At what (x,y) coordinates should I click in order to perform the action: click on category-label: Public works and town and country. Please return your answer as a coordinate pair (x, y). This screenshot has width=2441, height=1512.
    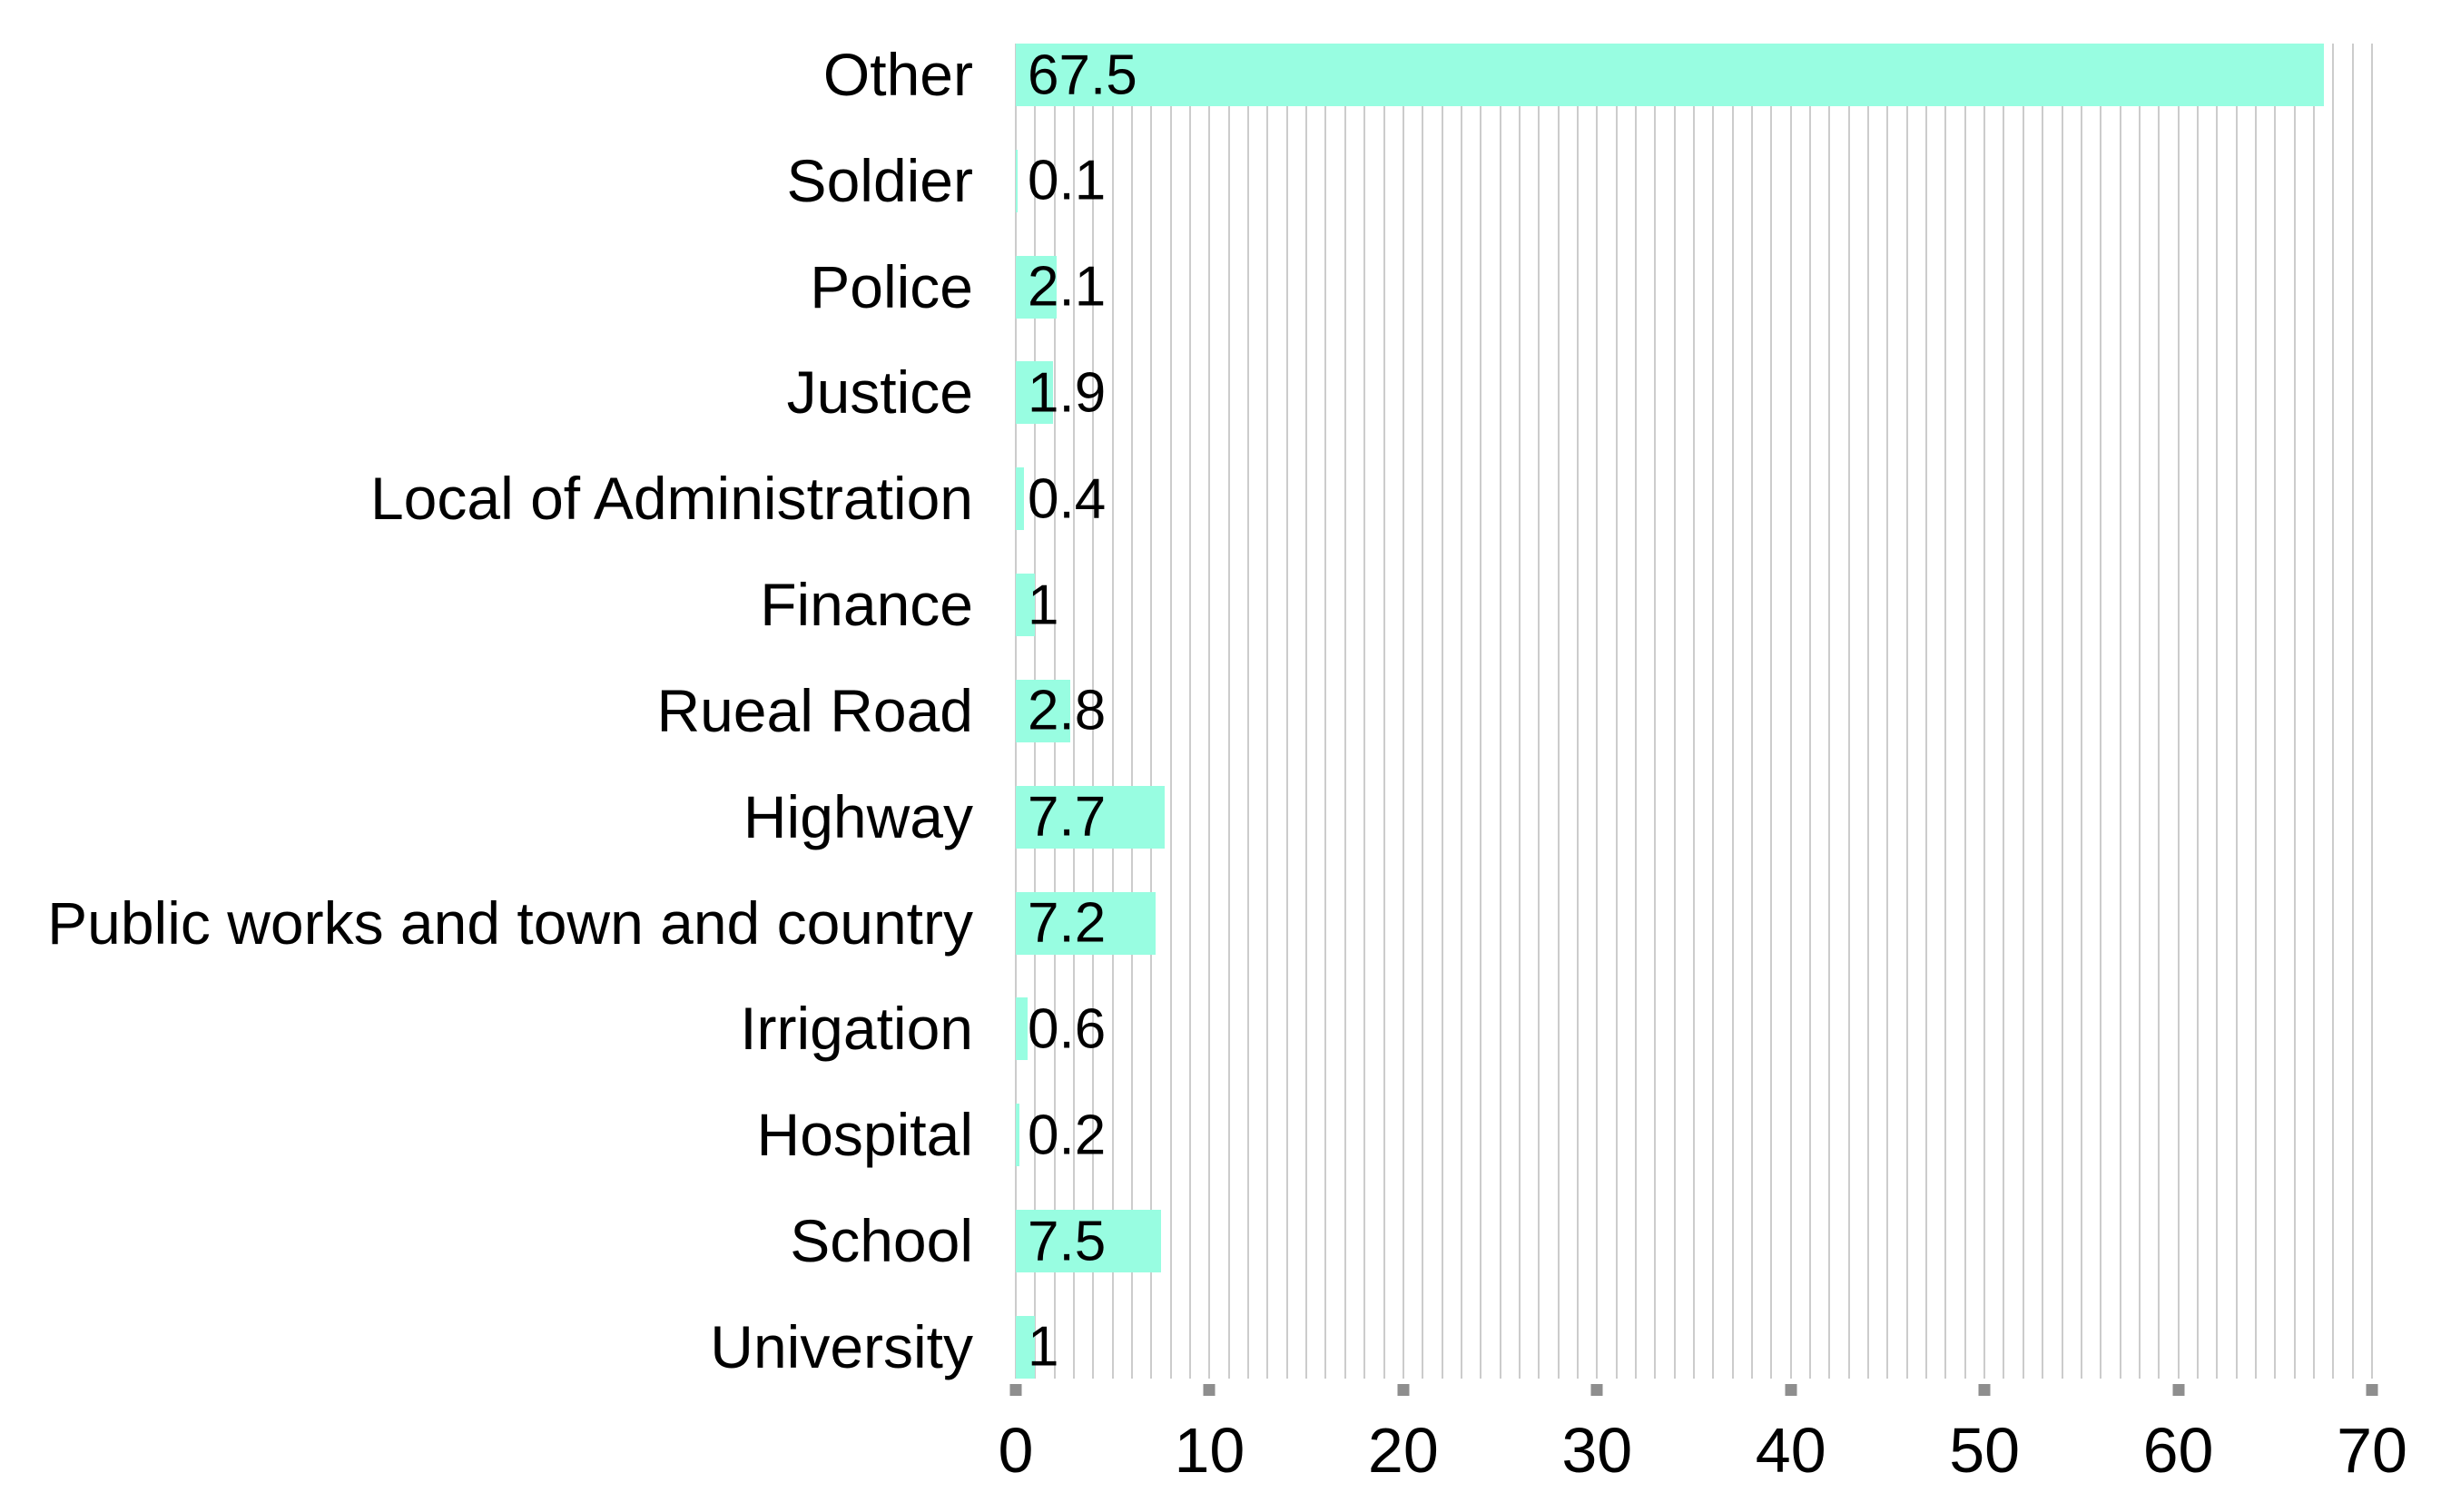
    Looking at the image, I should click on (510, 923).